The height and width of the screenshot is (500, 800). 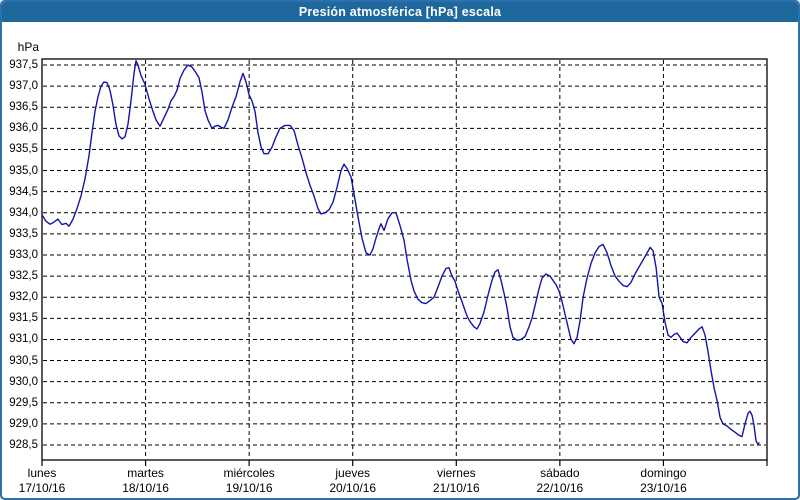 What do you see at coordinates (23, 255) in the screenshot?
I see `y-tick-label: 933,0` at bounding box center [23, 255].